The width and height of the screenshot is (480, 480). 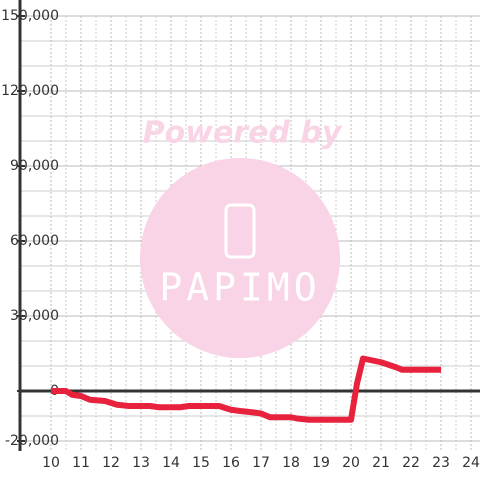 What do you see at coordinates (171, 463) in the screenshot?
I see `x-tick-label: 14` at bounding box center [171, 463].